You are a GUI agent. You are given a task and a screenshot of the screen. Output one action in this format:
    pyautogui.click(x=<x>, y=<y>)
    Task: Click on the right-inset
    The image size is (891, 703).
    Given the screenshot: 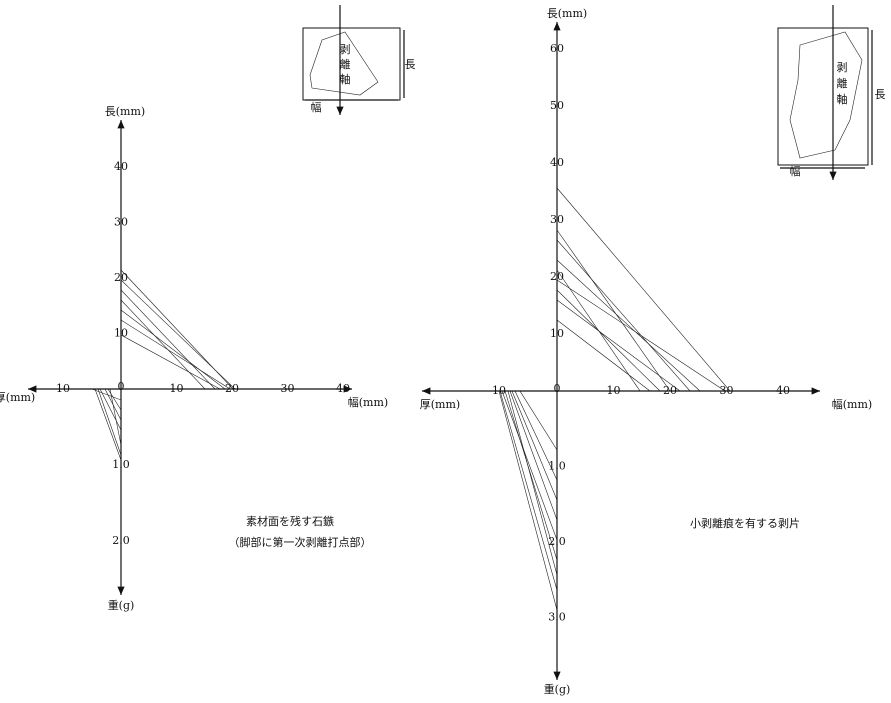 What is the action you would take?
    pyautogui.click(x=825, y=92)
    